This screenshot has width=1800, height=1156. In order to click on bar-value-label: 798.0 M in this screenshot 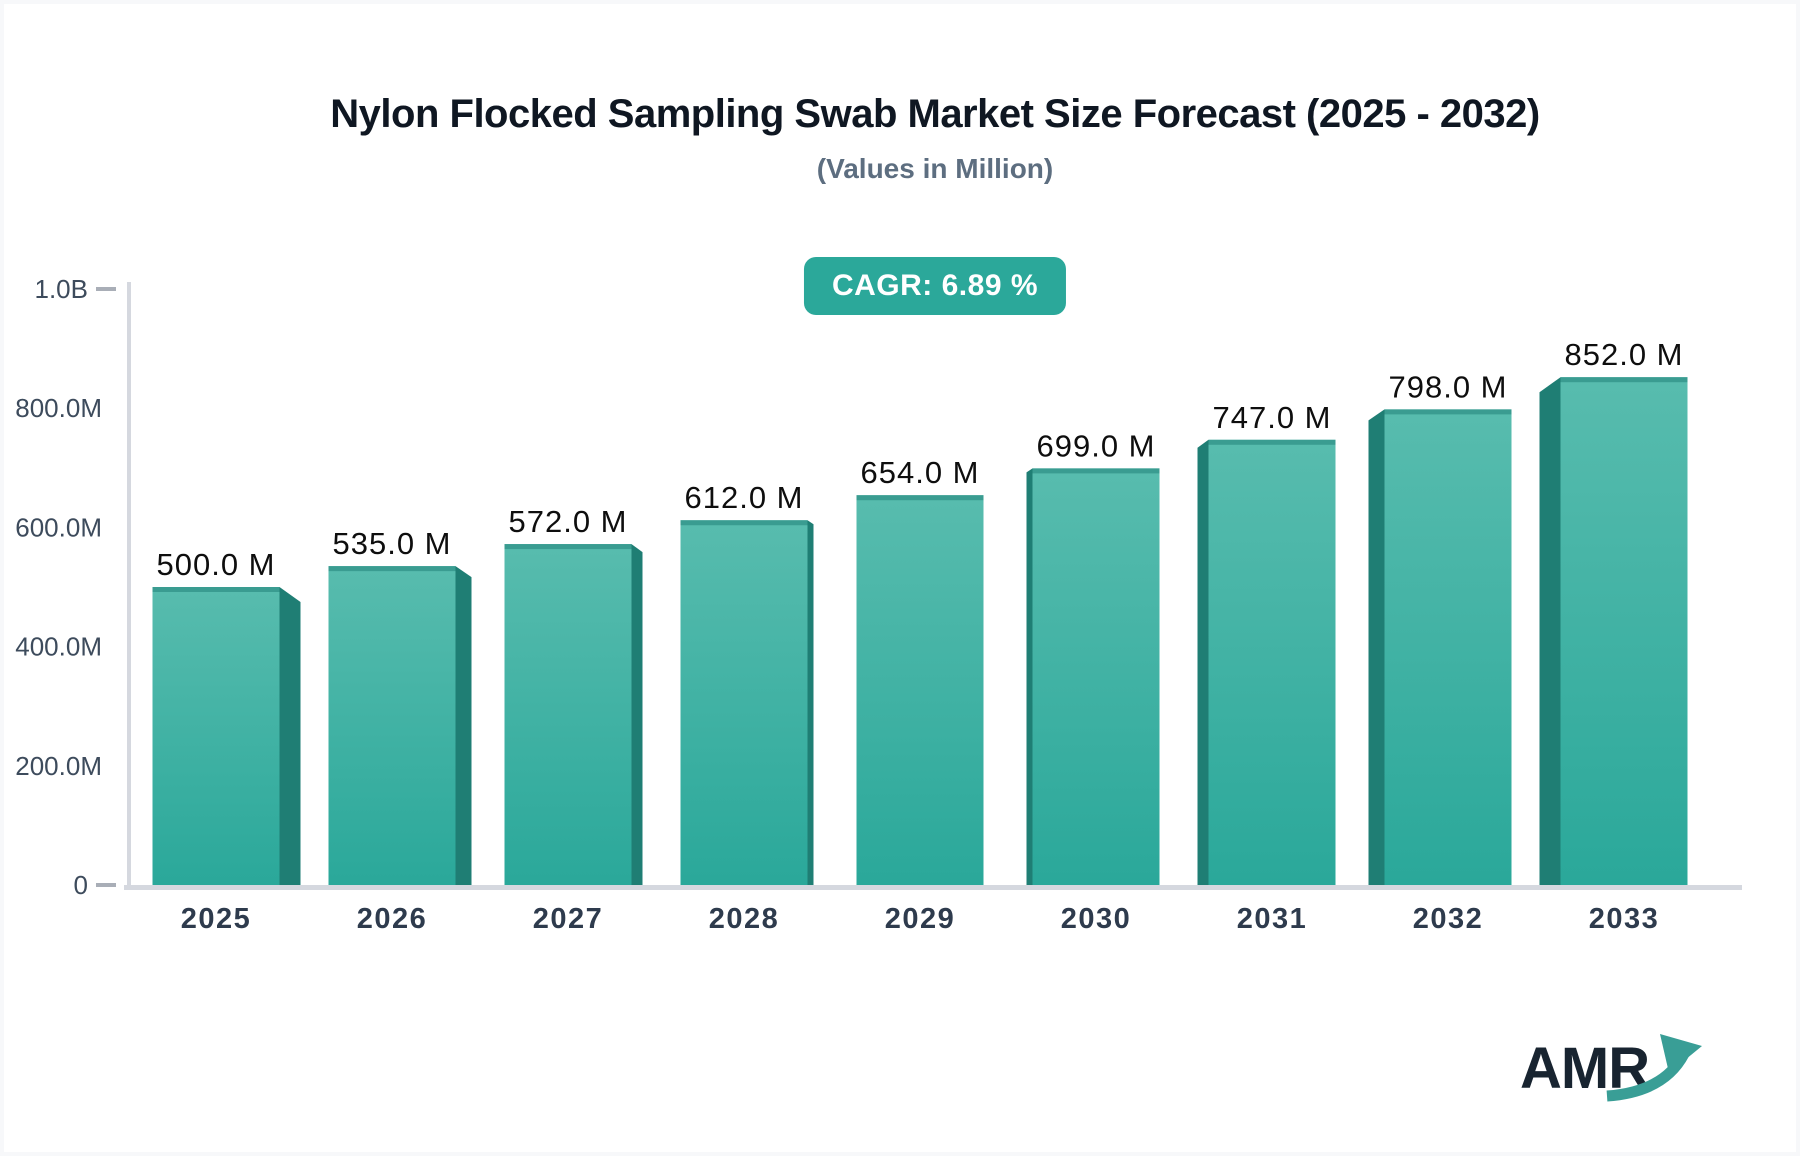, I will do `click(1447, 386)`.